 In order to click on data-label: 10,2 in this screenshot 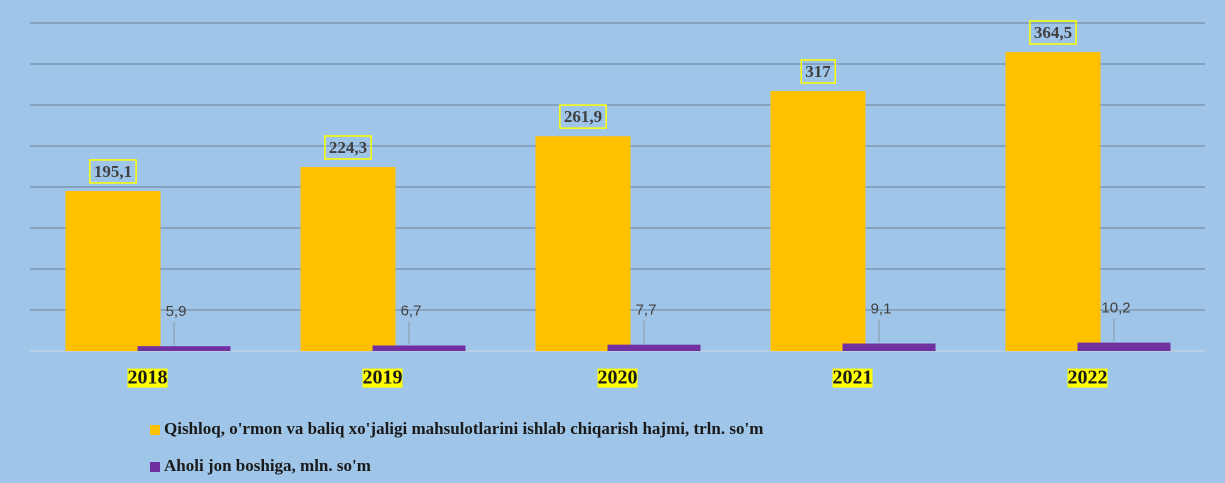, I will do `click(1115, 308)`.